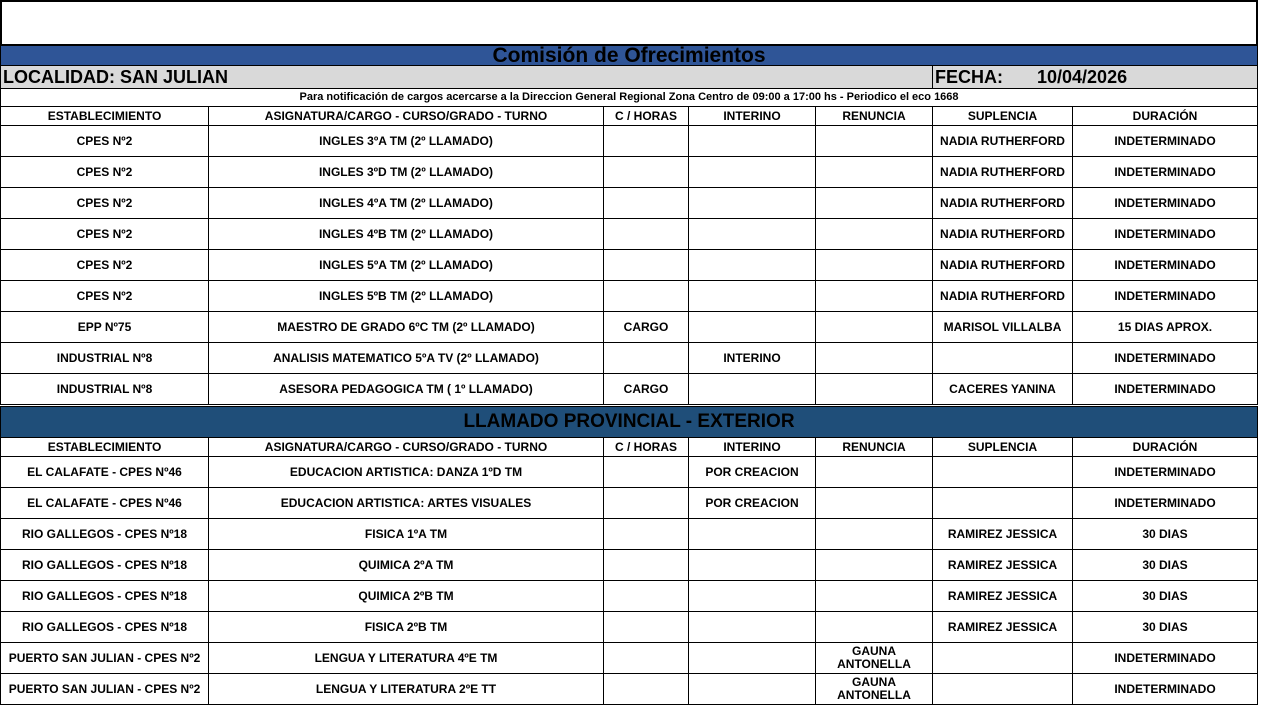 The image size is (1261, 723). Describe the element at coordinates (752, 472) in the screenshot. I see `cell-interino: POR CREACION` at that location.